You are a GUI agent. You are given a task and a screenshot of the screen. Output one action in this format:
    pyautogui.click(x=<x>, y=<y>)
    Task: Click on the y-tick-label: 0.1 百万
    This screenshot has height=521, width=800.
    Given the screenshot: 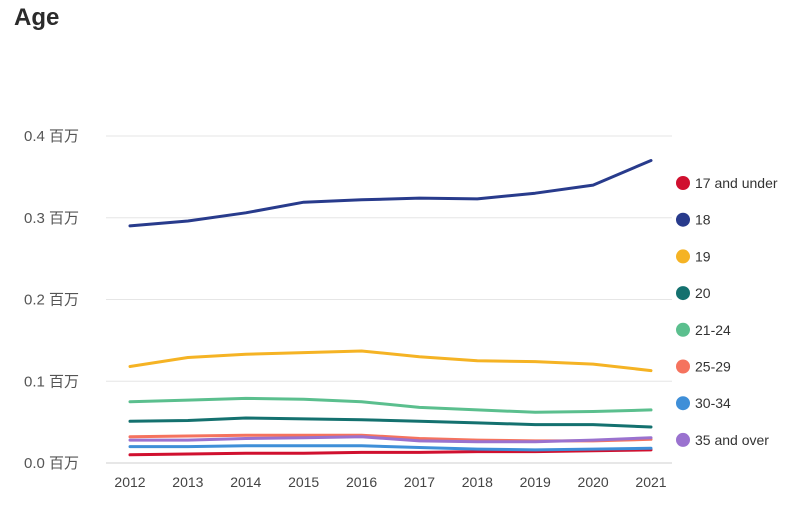 What is the action you would take?
    pyautogui.click(x=51, y=381)
    